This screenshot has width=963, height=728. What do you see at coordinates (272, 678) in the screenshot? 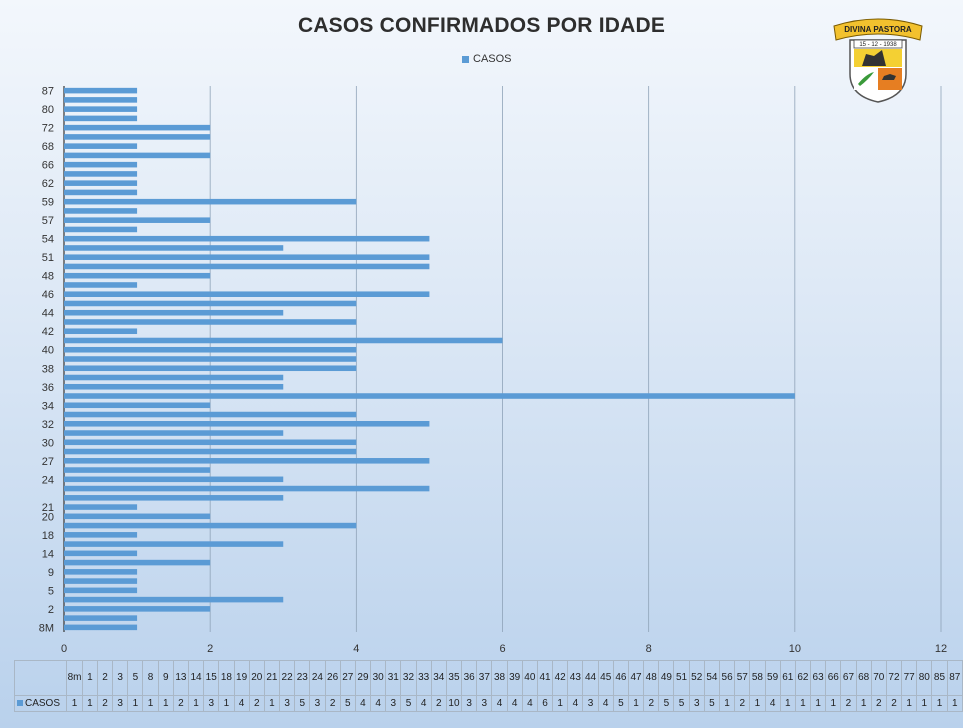
I see `table-header-cell: 21` at bounding box center [272, 678].